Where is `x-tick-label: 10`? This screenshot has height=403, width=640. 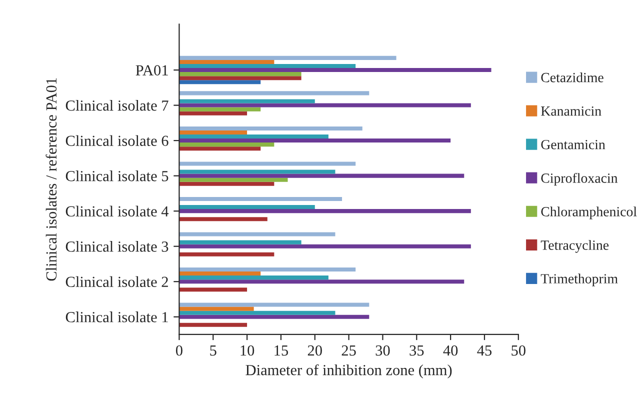 x-tick-label: 10 is located at coordinates (247, 350).